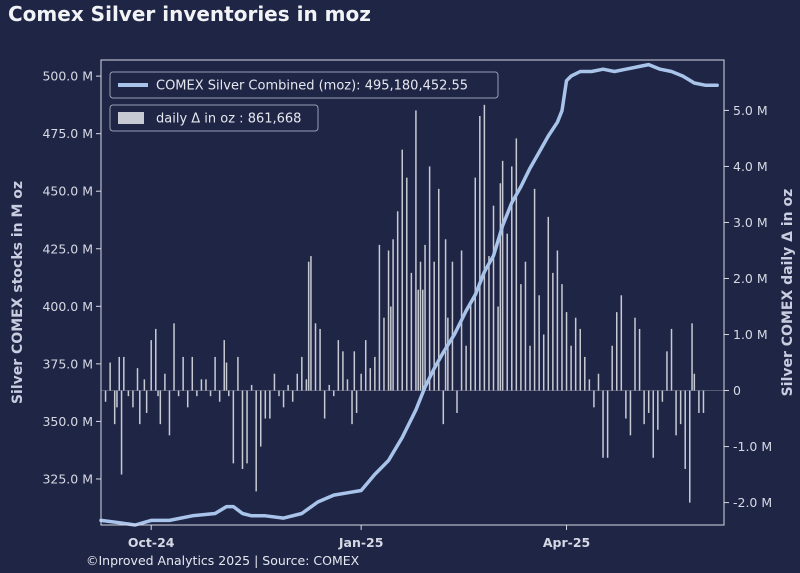 The image size is (800, 573). I want to click on x-tick-label: Oct-24, so click(151, 542).